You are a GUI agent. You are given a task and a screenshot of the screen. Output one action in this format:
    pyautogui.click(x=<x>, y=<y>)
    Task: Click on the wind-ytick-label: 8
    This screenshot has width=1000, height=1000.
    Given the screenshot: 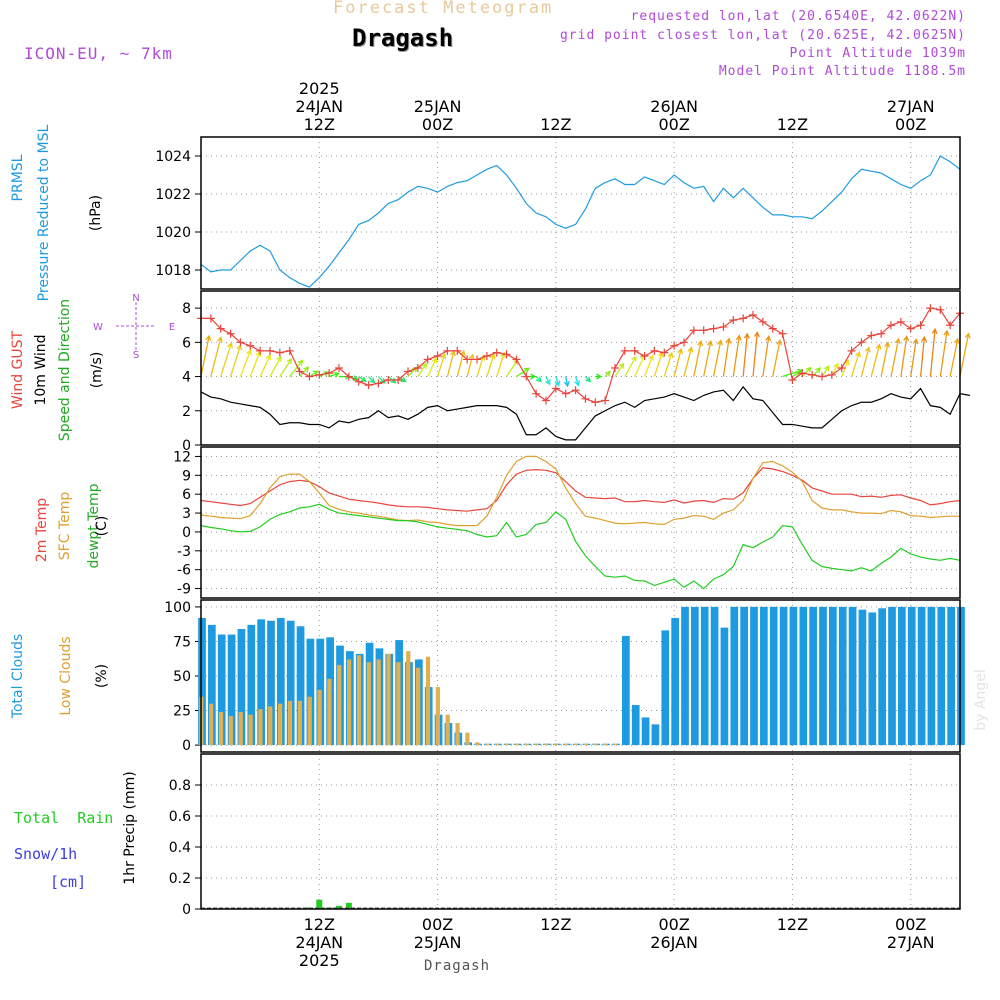 What is the action you would take?
    pyautogui.click(x=186, y=309)
    